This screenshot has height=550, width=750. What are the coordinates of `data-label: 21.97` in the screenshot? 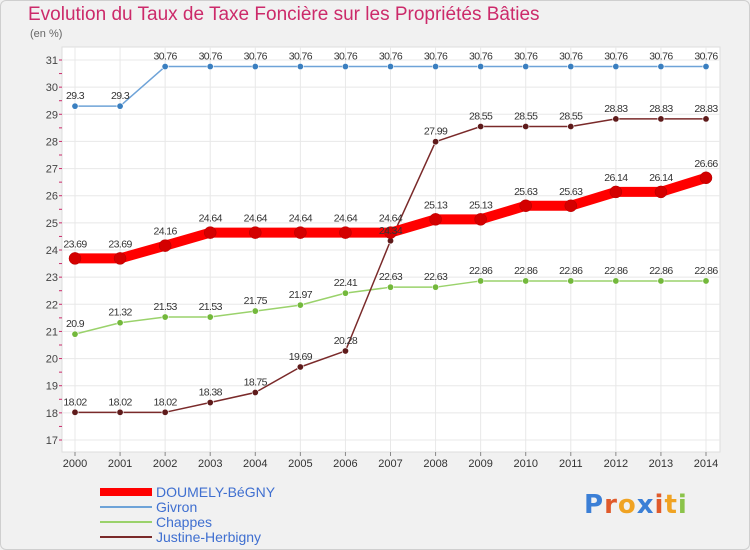 It's located at (301, 295).